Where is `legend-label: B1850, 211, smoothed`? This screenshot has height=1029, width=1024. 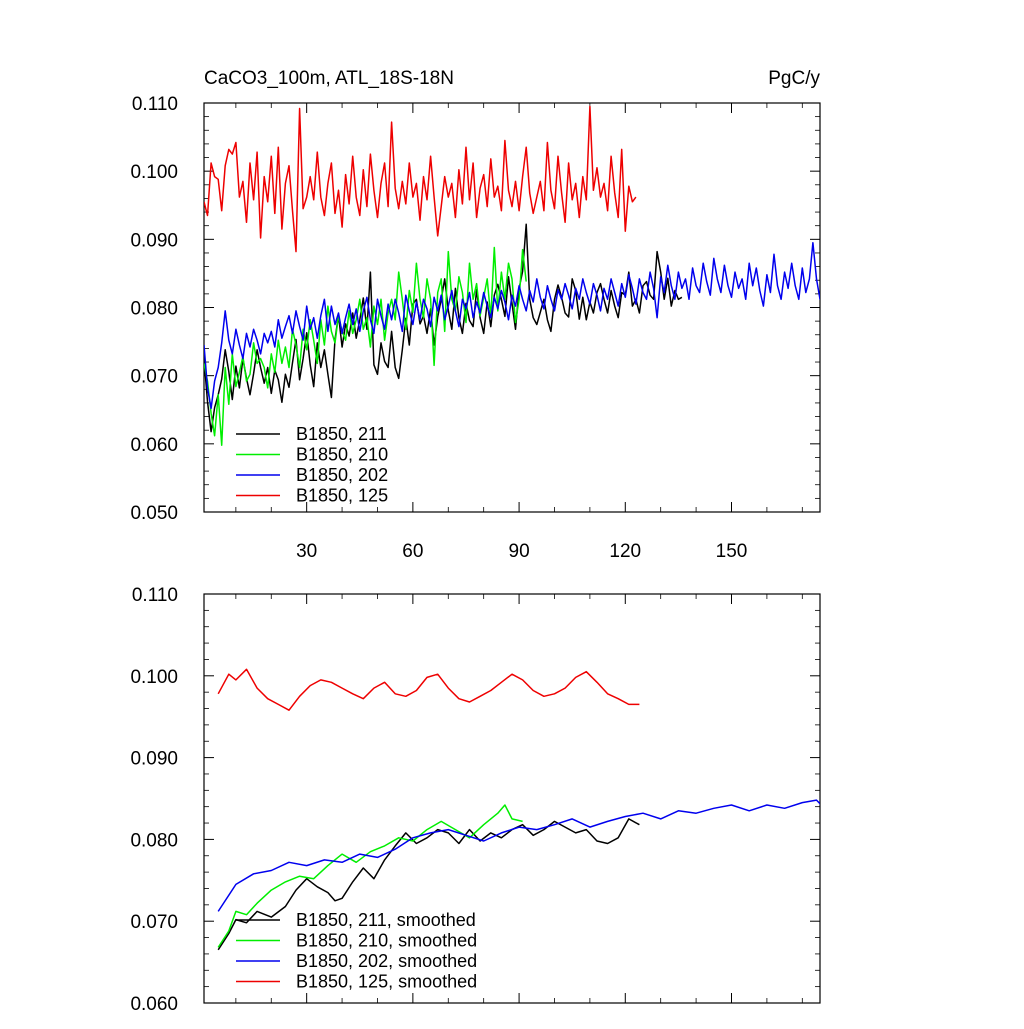 legend-label: B1850, 211, smoothed is located at coordinates (386, 920).